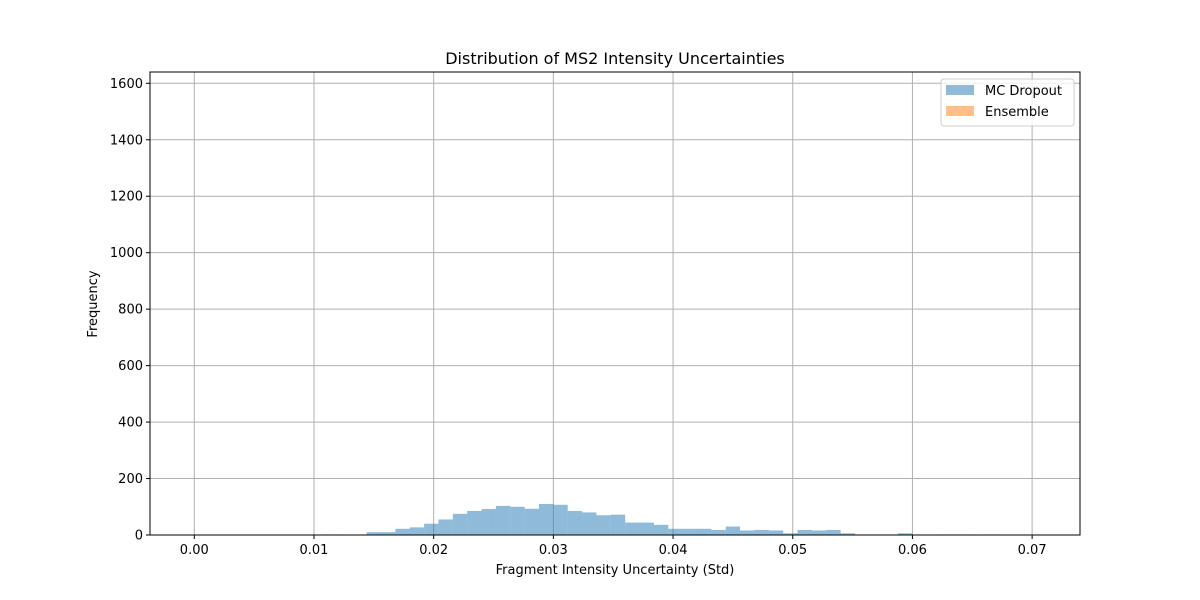 The height and width of the screenshot is (600, 1200). I want to click on x-tick-label: 0.03, so click(553, 550).